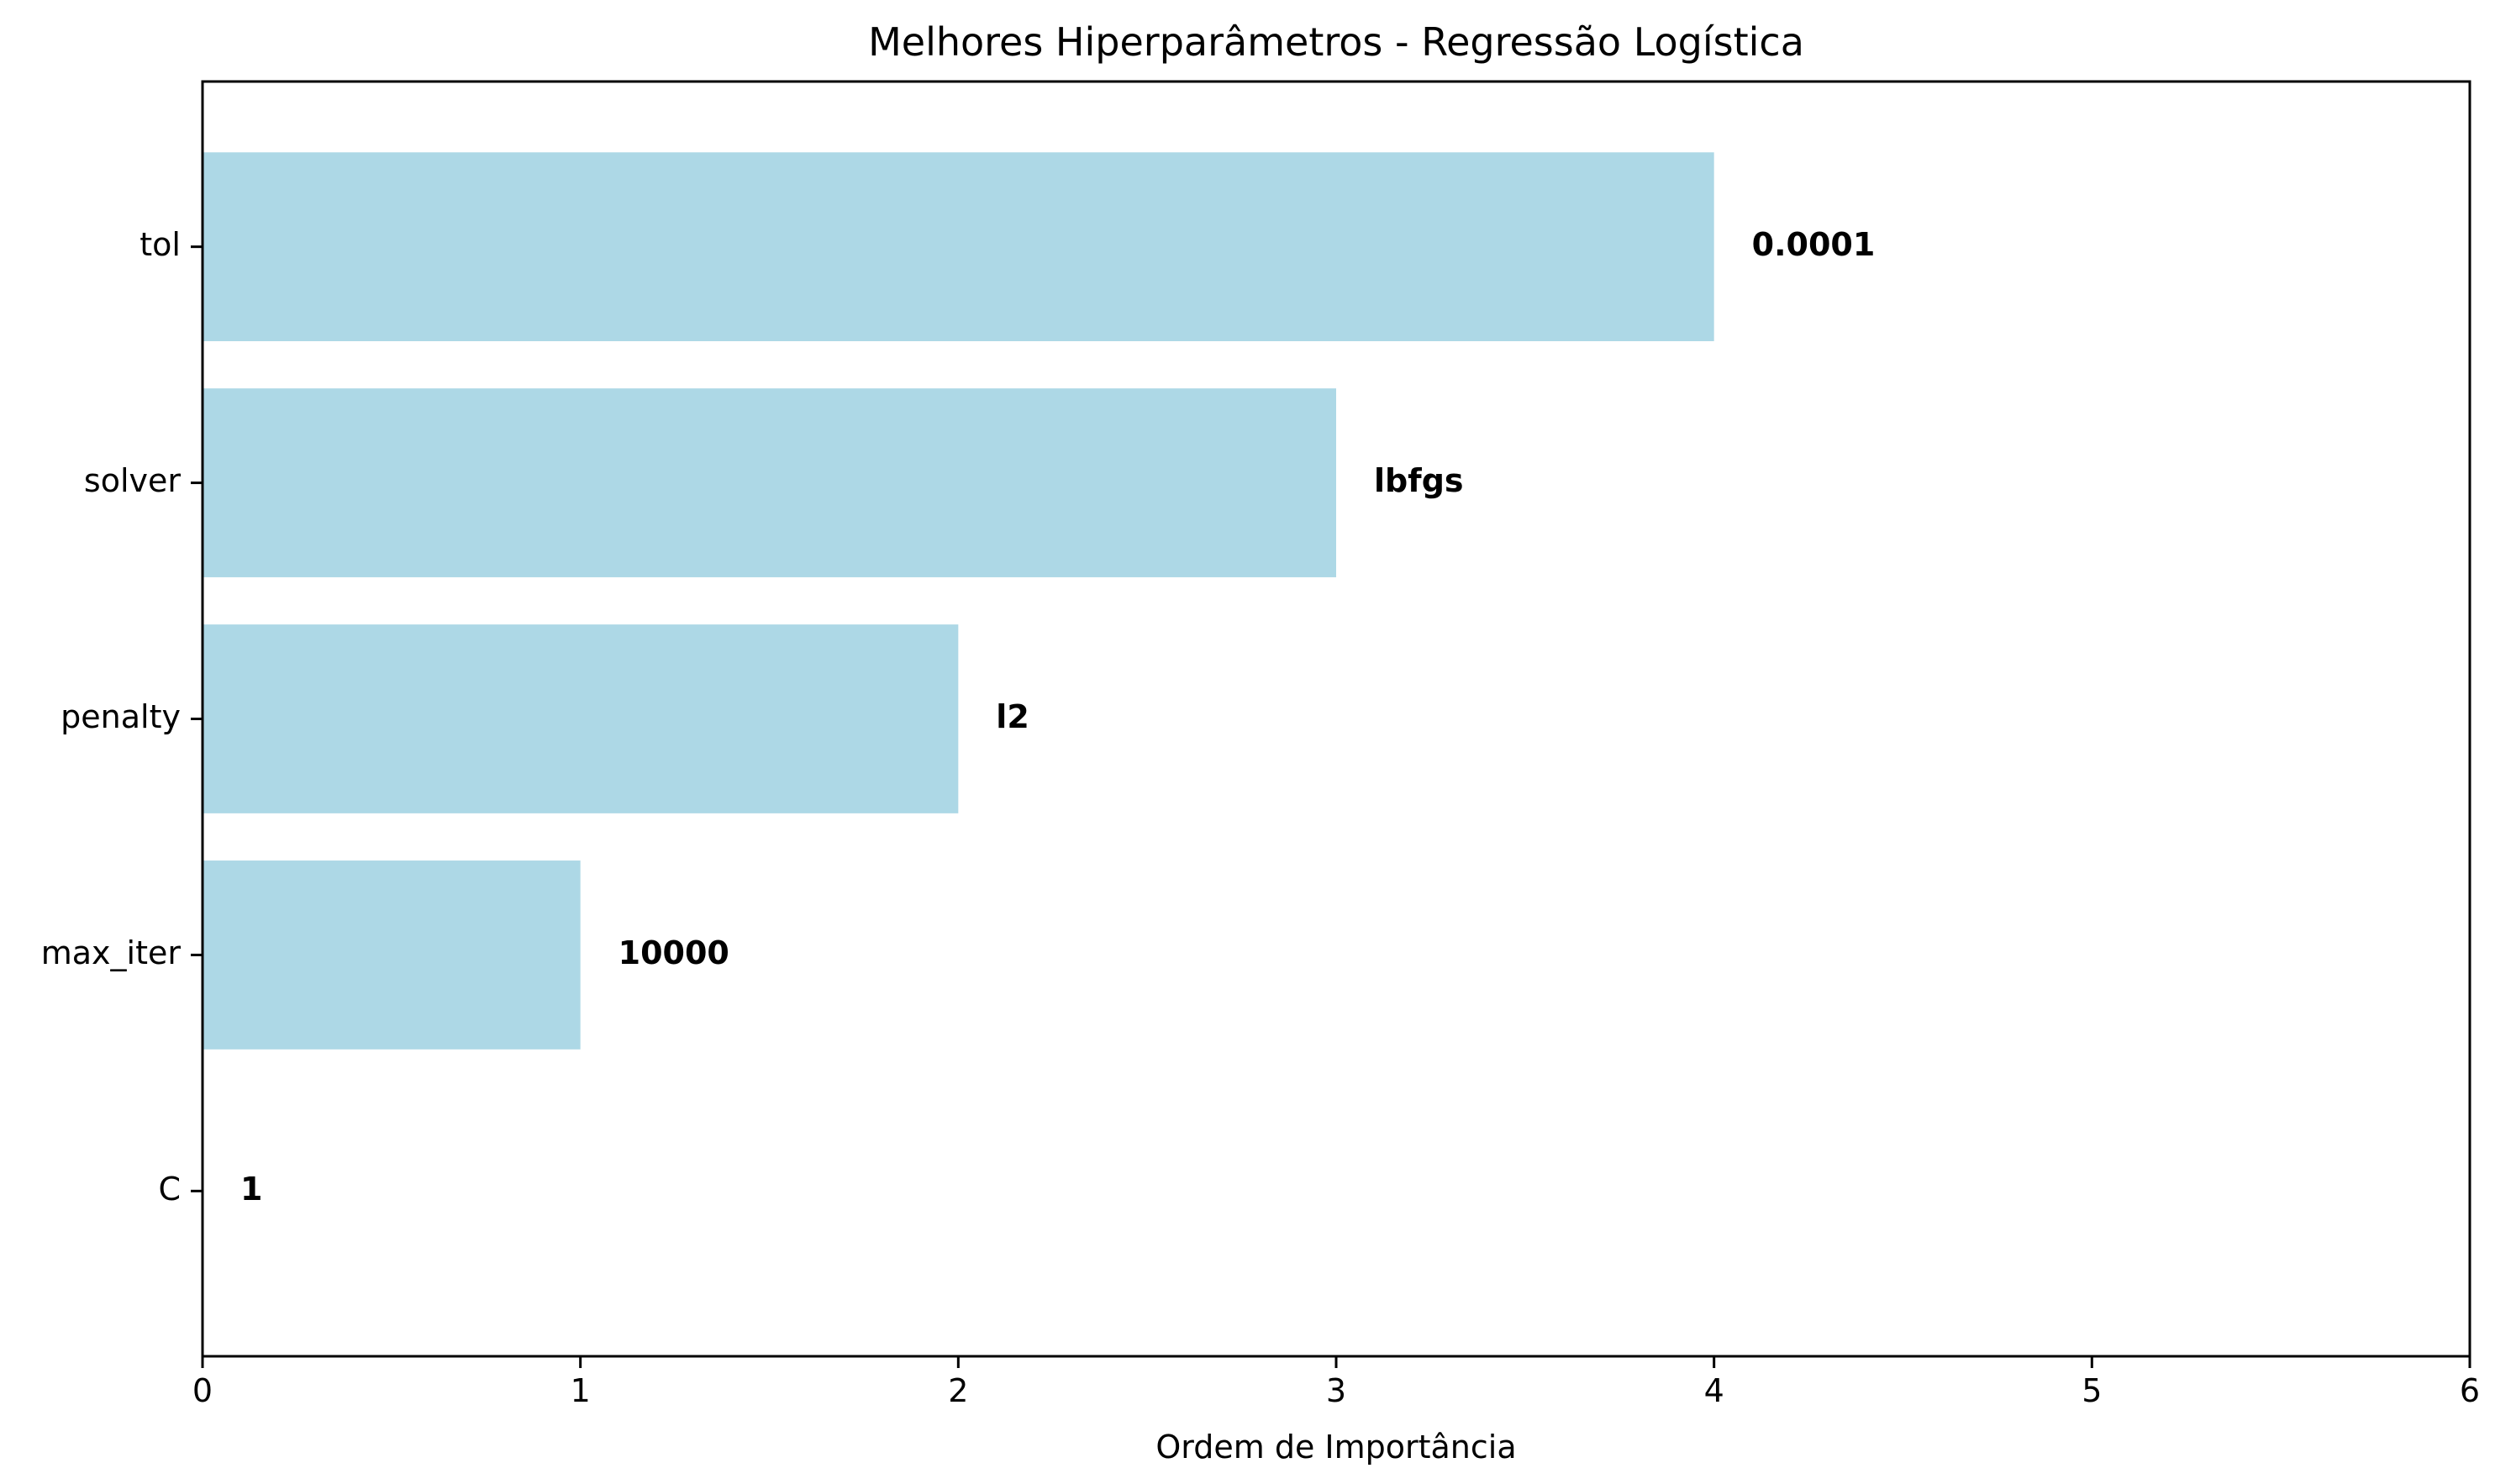 The image size is (2495, 1484). Describe the element at coordinates (1336, 1448) in the screenshot. I see `x-axis-label: Ordem de Importância` at that location.